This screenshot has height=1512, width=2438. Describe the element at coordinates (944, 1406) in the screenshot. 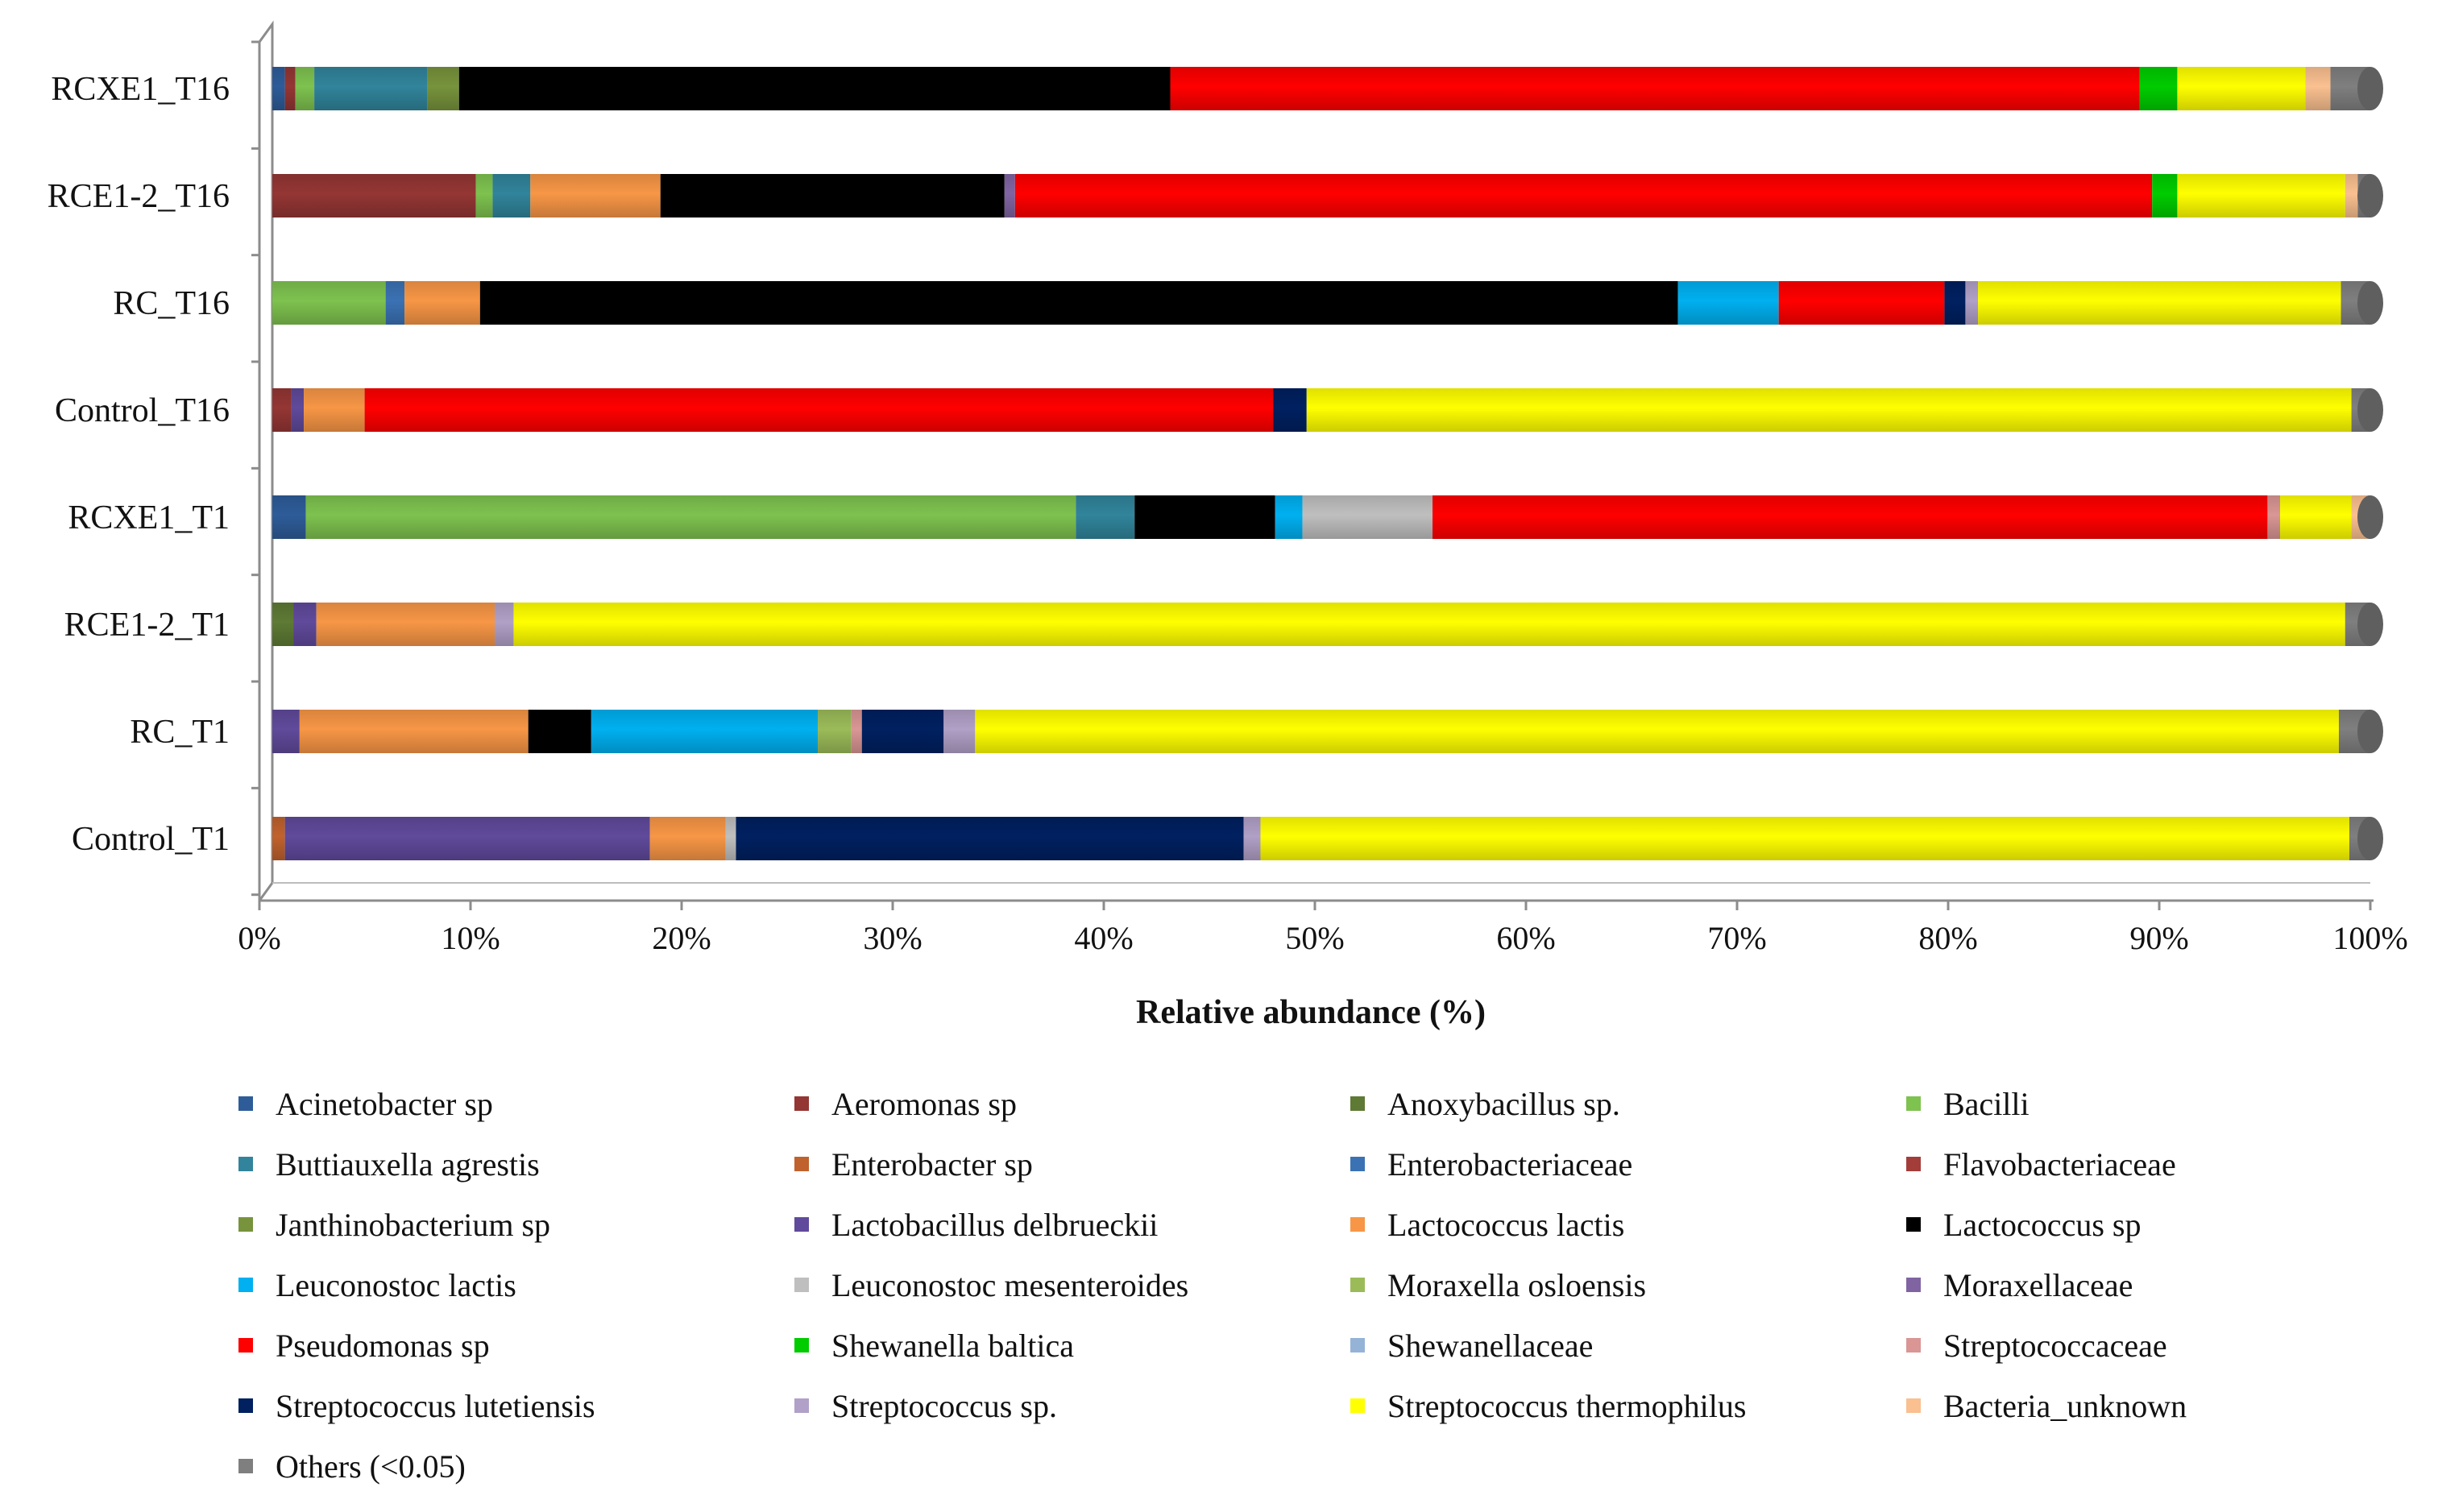

I see `legend-label: Streptococcus sp.` at that location.